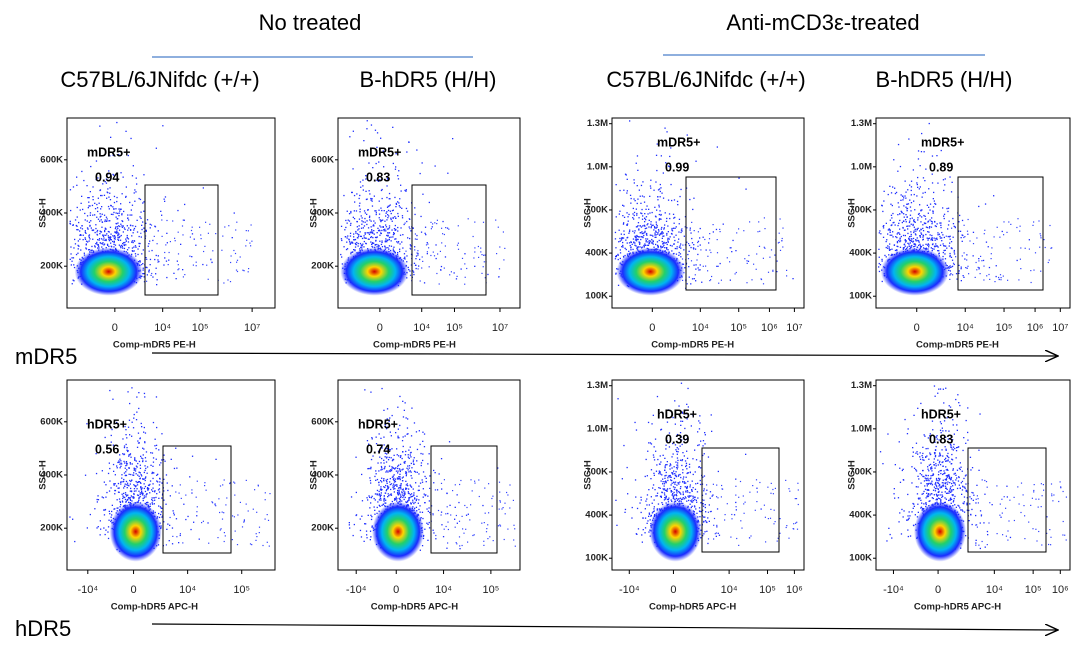  Describe the element at coordinates (51, 421) in the screenshot. I see `y-tick-label: 600K` at that location.